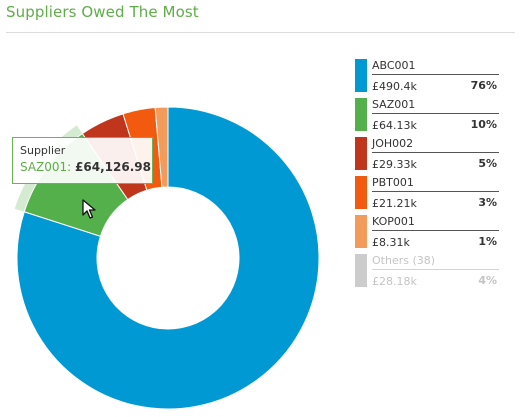  I want to click on legend-percent: 76%, so click(483, 85).